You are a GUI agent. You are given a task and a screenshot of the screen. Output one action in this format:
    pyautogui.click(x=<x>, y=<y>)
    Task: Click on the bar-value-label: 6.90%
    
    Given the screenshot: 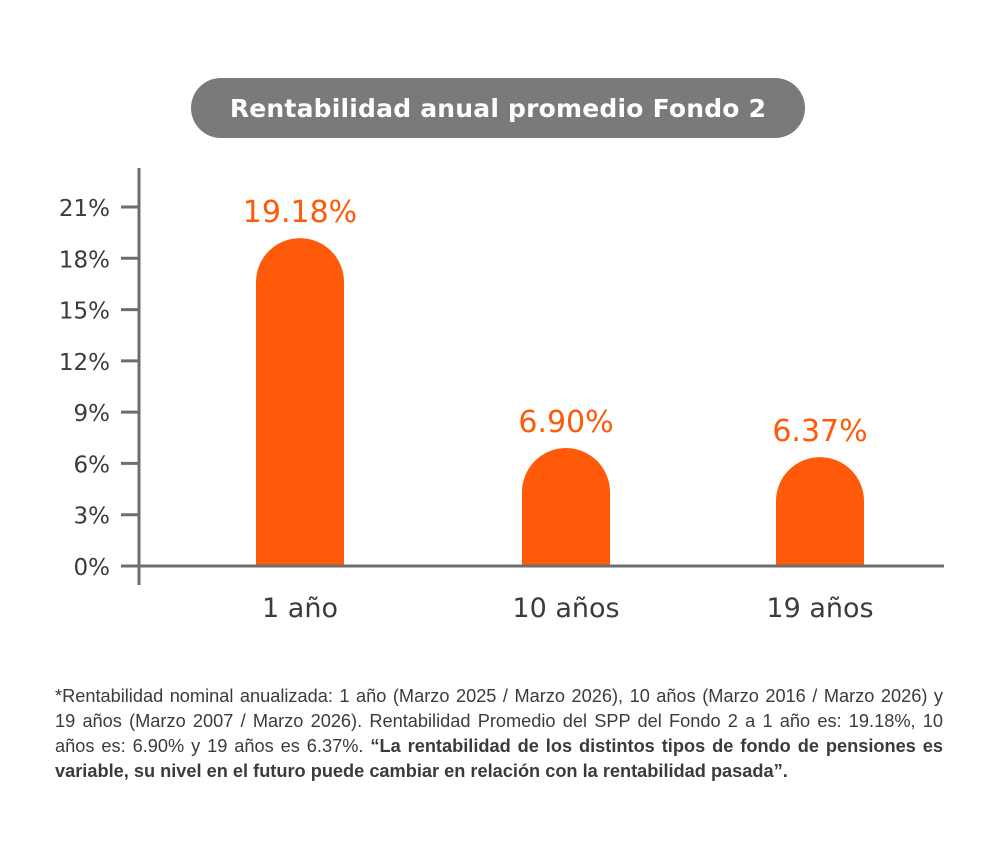 What is the action you would take?
    pyautogui.click(x=565, y=422)
    